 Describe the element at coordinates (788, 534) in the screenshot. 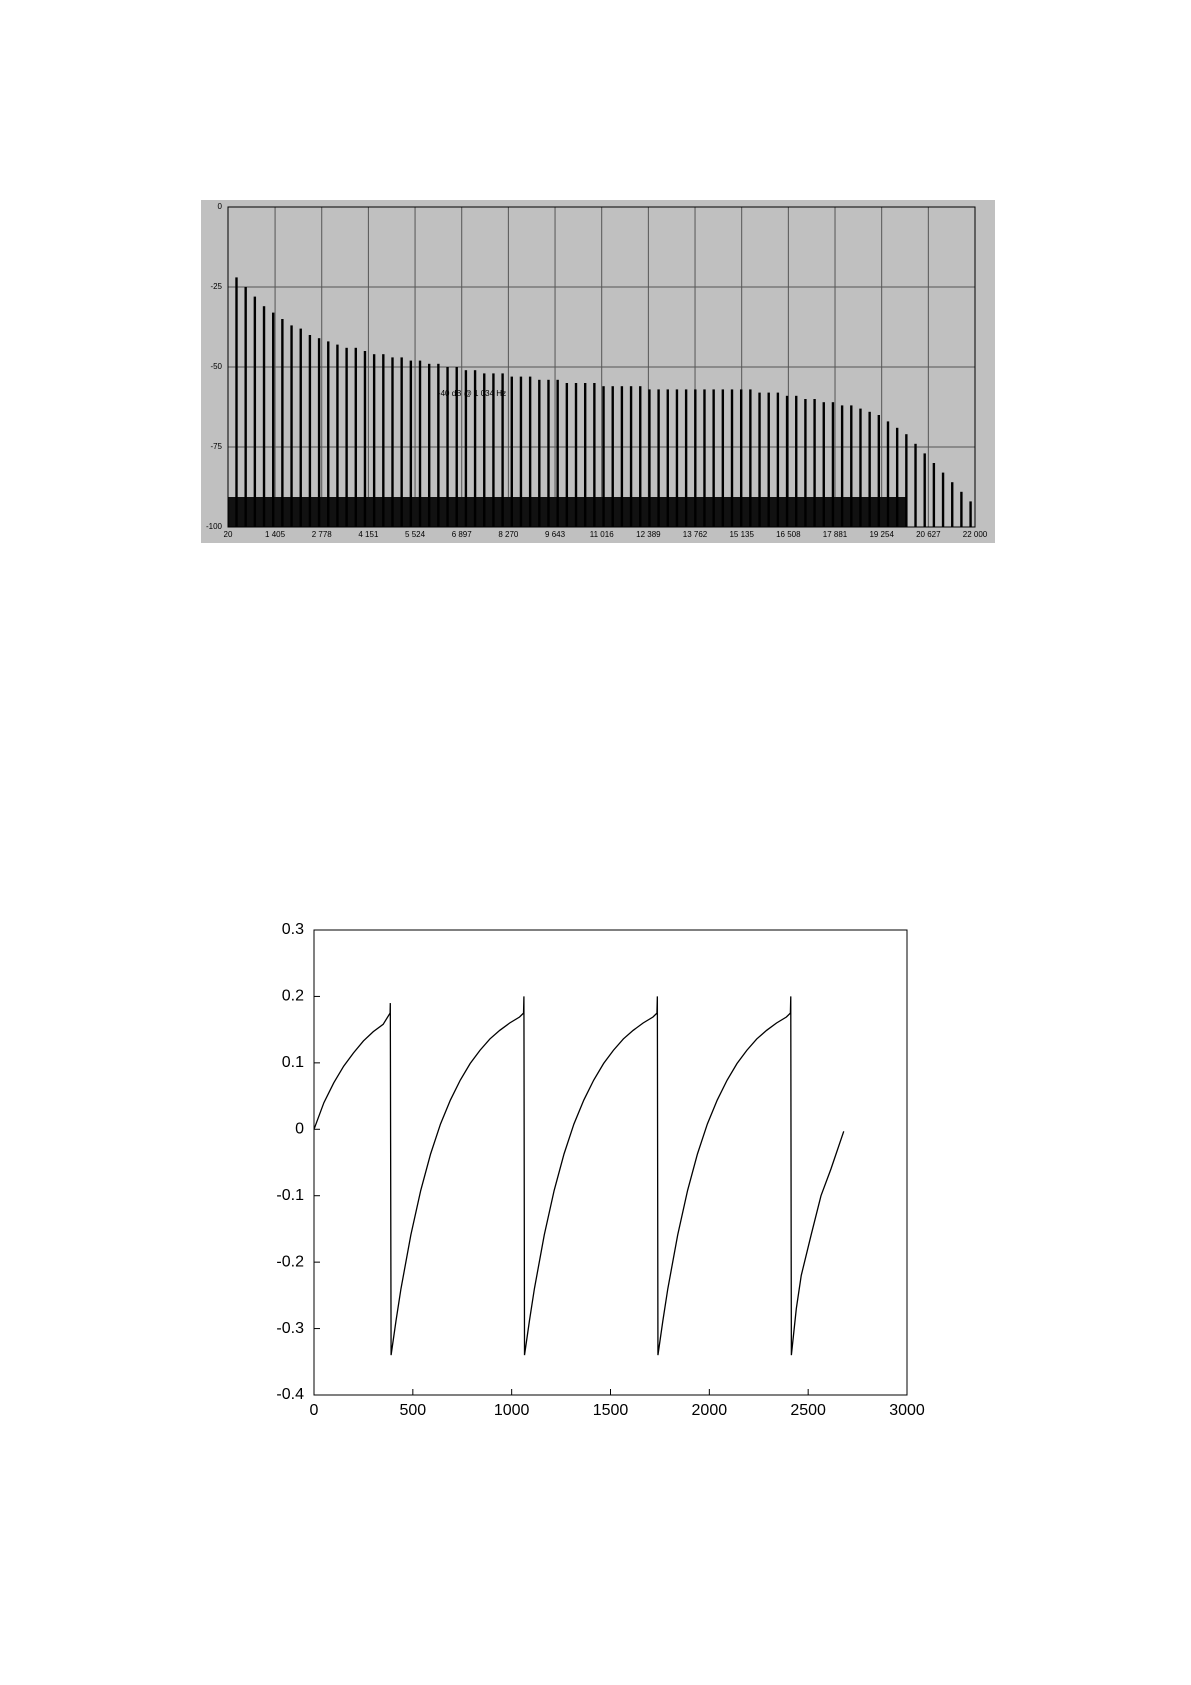

I see `x-tick-label: 16 508` at that location.